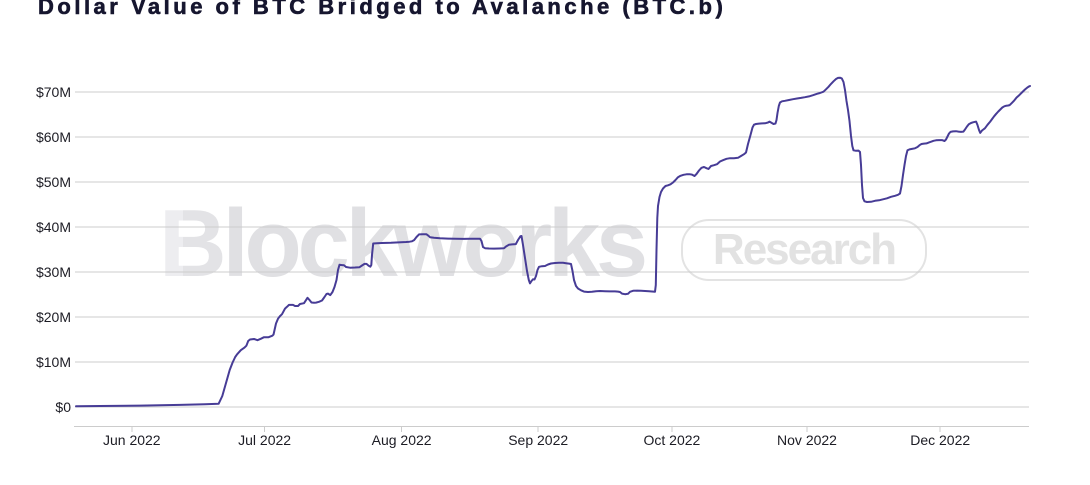 This screenshot has width=1090, height=485. Describe the element at coordinates (264, 440) in the screenshot. I see `svg-text: Jul 2022` at that location.